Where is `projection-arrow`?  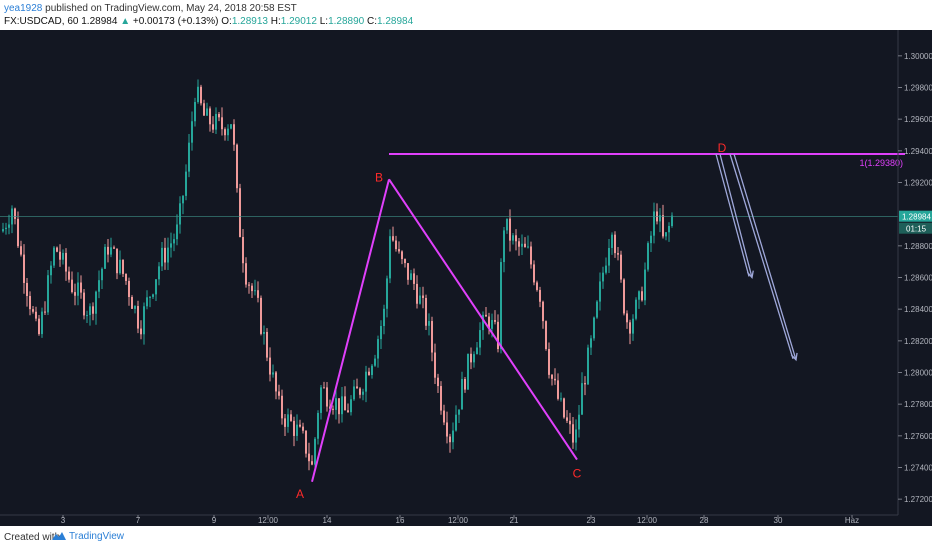
projection-arrow is located at coordinates (765, 257).